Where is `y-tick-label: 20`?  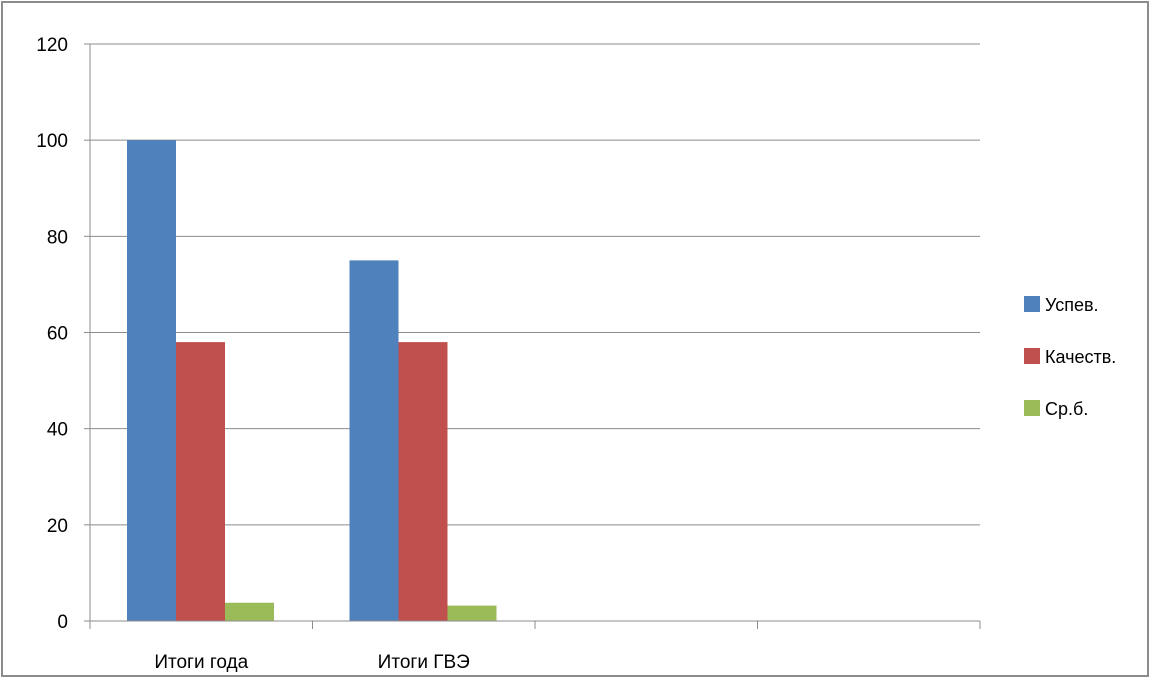 y-tick-label: 20 is located at coordinates (57, 526).